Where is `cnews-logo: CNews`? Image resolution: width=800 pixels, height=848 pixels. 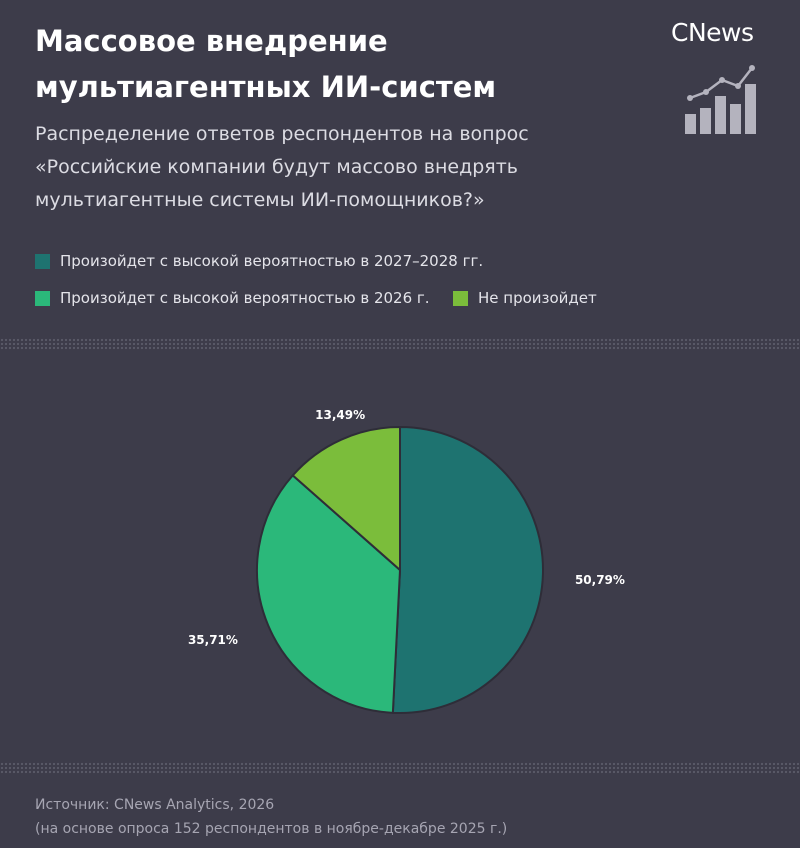 cnews-logo: CNews is located at coordinates (712, 32).